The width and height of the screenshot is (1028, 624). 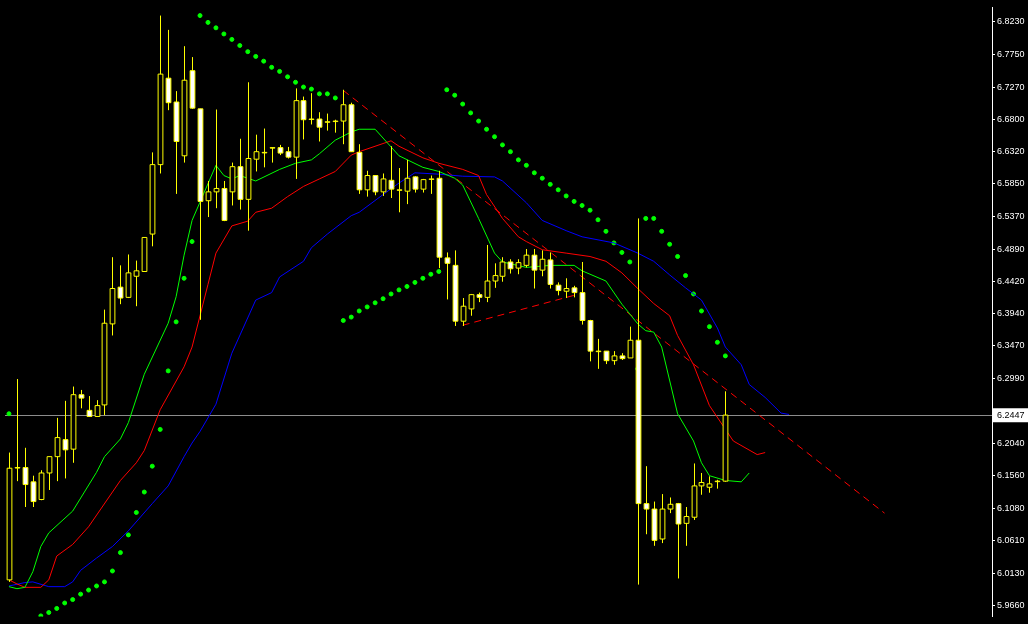 I want to click on y-tick-label: 6.8230, so click(x=1011, y=21).